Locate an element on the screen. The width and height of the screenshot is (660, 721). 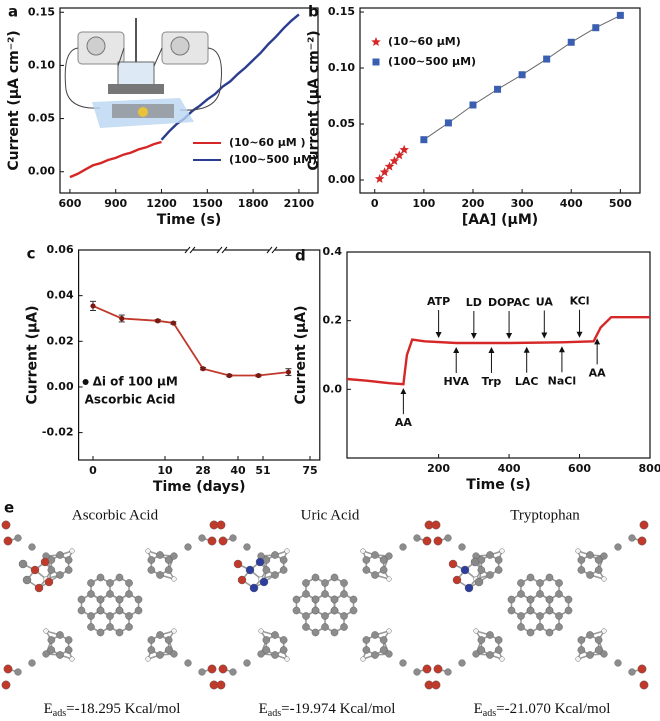
y-axis-title: Current (μA cm⁻²) is located at coordinates (14, 100).